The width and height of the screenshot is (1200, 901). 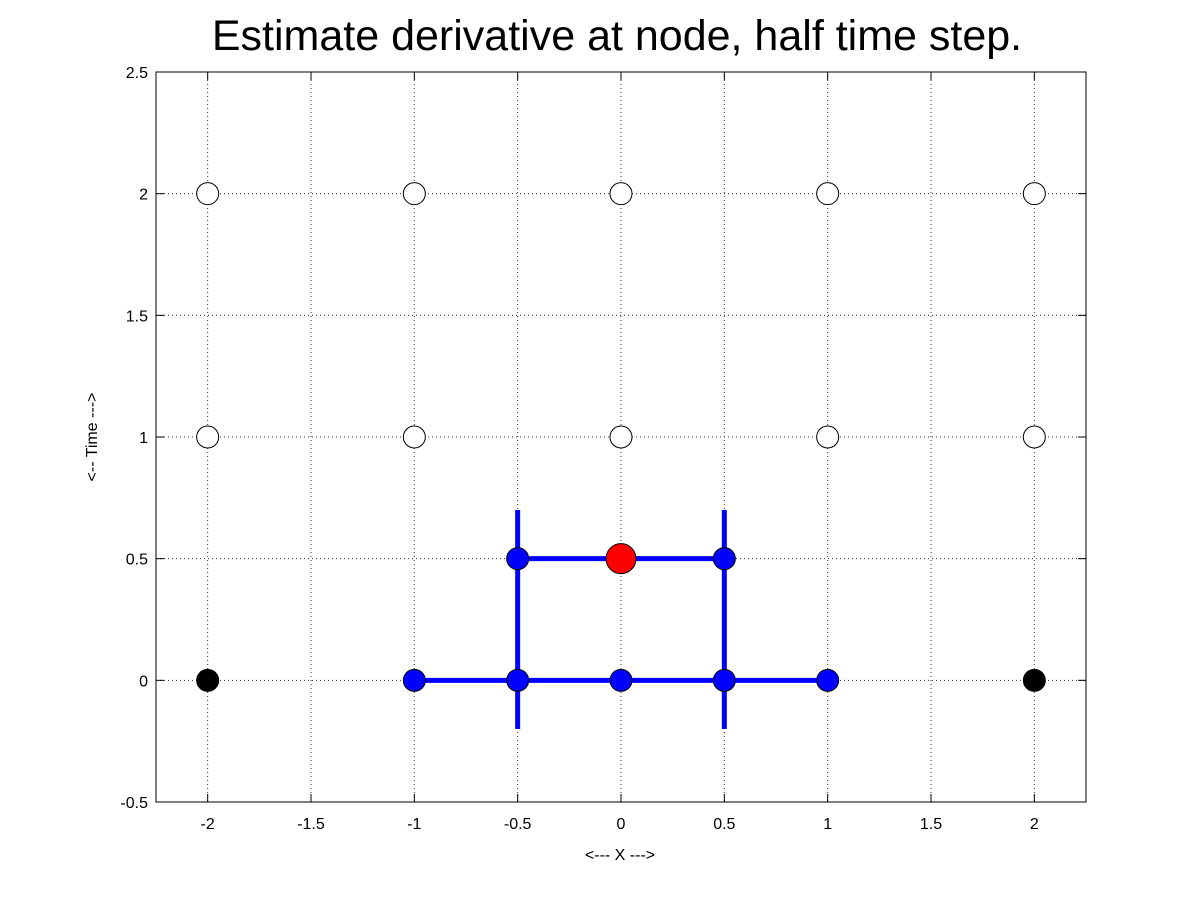 What do you see at coordinates (137, 73) in the screenshot?
I see `y-tick-label: 2.5` at bounding box center [137, 73].